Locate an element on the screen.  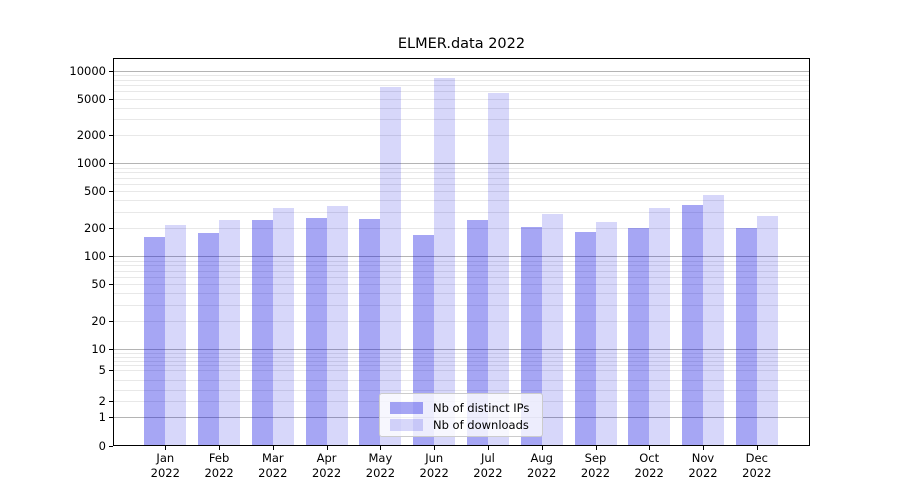
legend-item-distinct-ips: Nb of distinct IPs is located at coordinates (466, 407).